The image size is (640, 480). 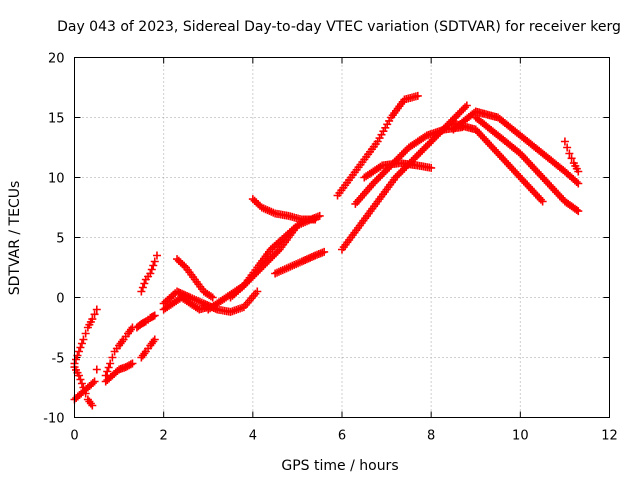 I want to click on y-tick-label: -5, so click(x=58, y=359).